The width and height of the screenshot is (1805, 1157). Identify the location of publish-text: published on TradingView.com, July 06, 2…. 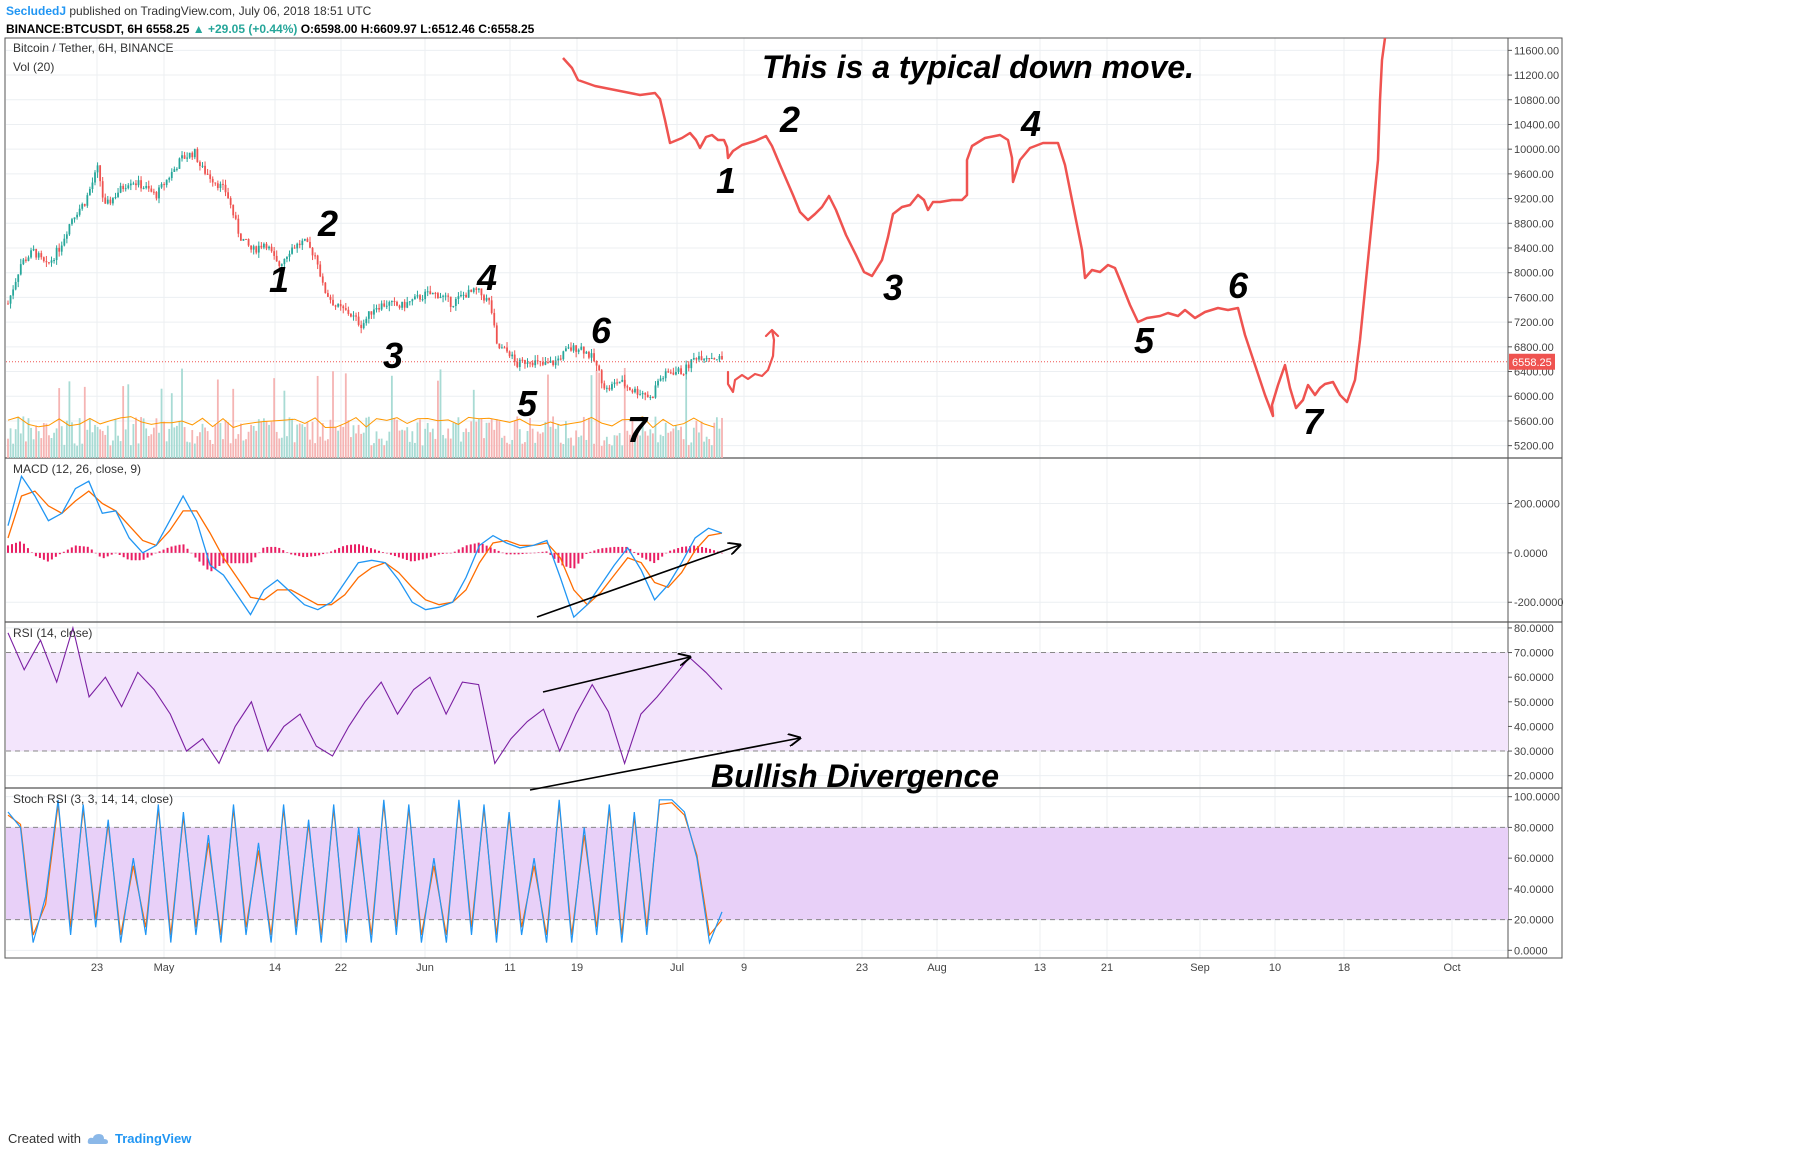
(220, 11).